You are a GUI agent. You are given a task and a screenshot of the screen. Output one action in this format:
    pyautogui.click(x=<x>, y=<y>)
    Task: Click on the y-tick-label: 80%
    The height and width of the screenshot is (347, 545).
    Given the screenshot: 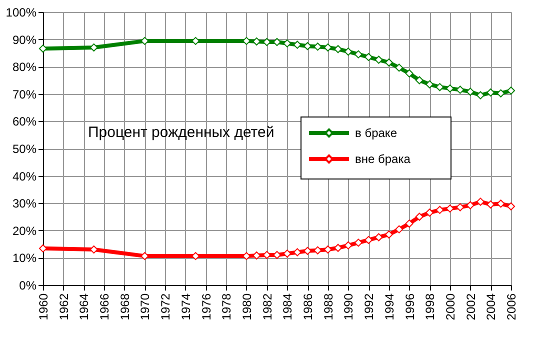 What is the action you would take?
    pyautogui.click(x=24, y=67)
    